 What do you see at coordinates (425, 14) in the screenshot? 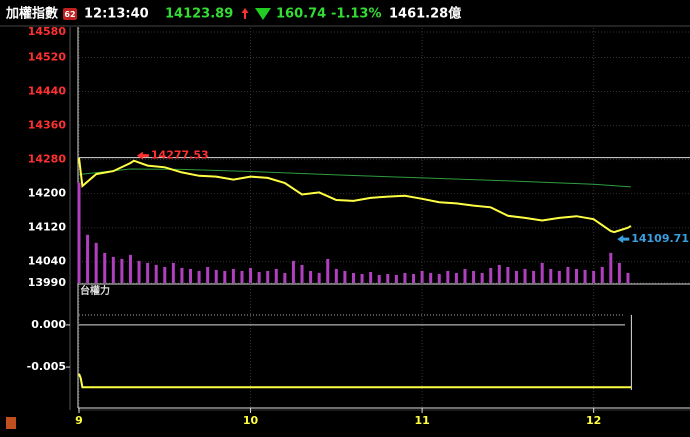
I see `turnover: 1461.28億` at bounding box center [425, 14].